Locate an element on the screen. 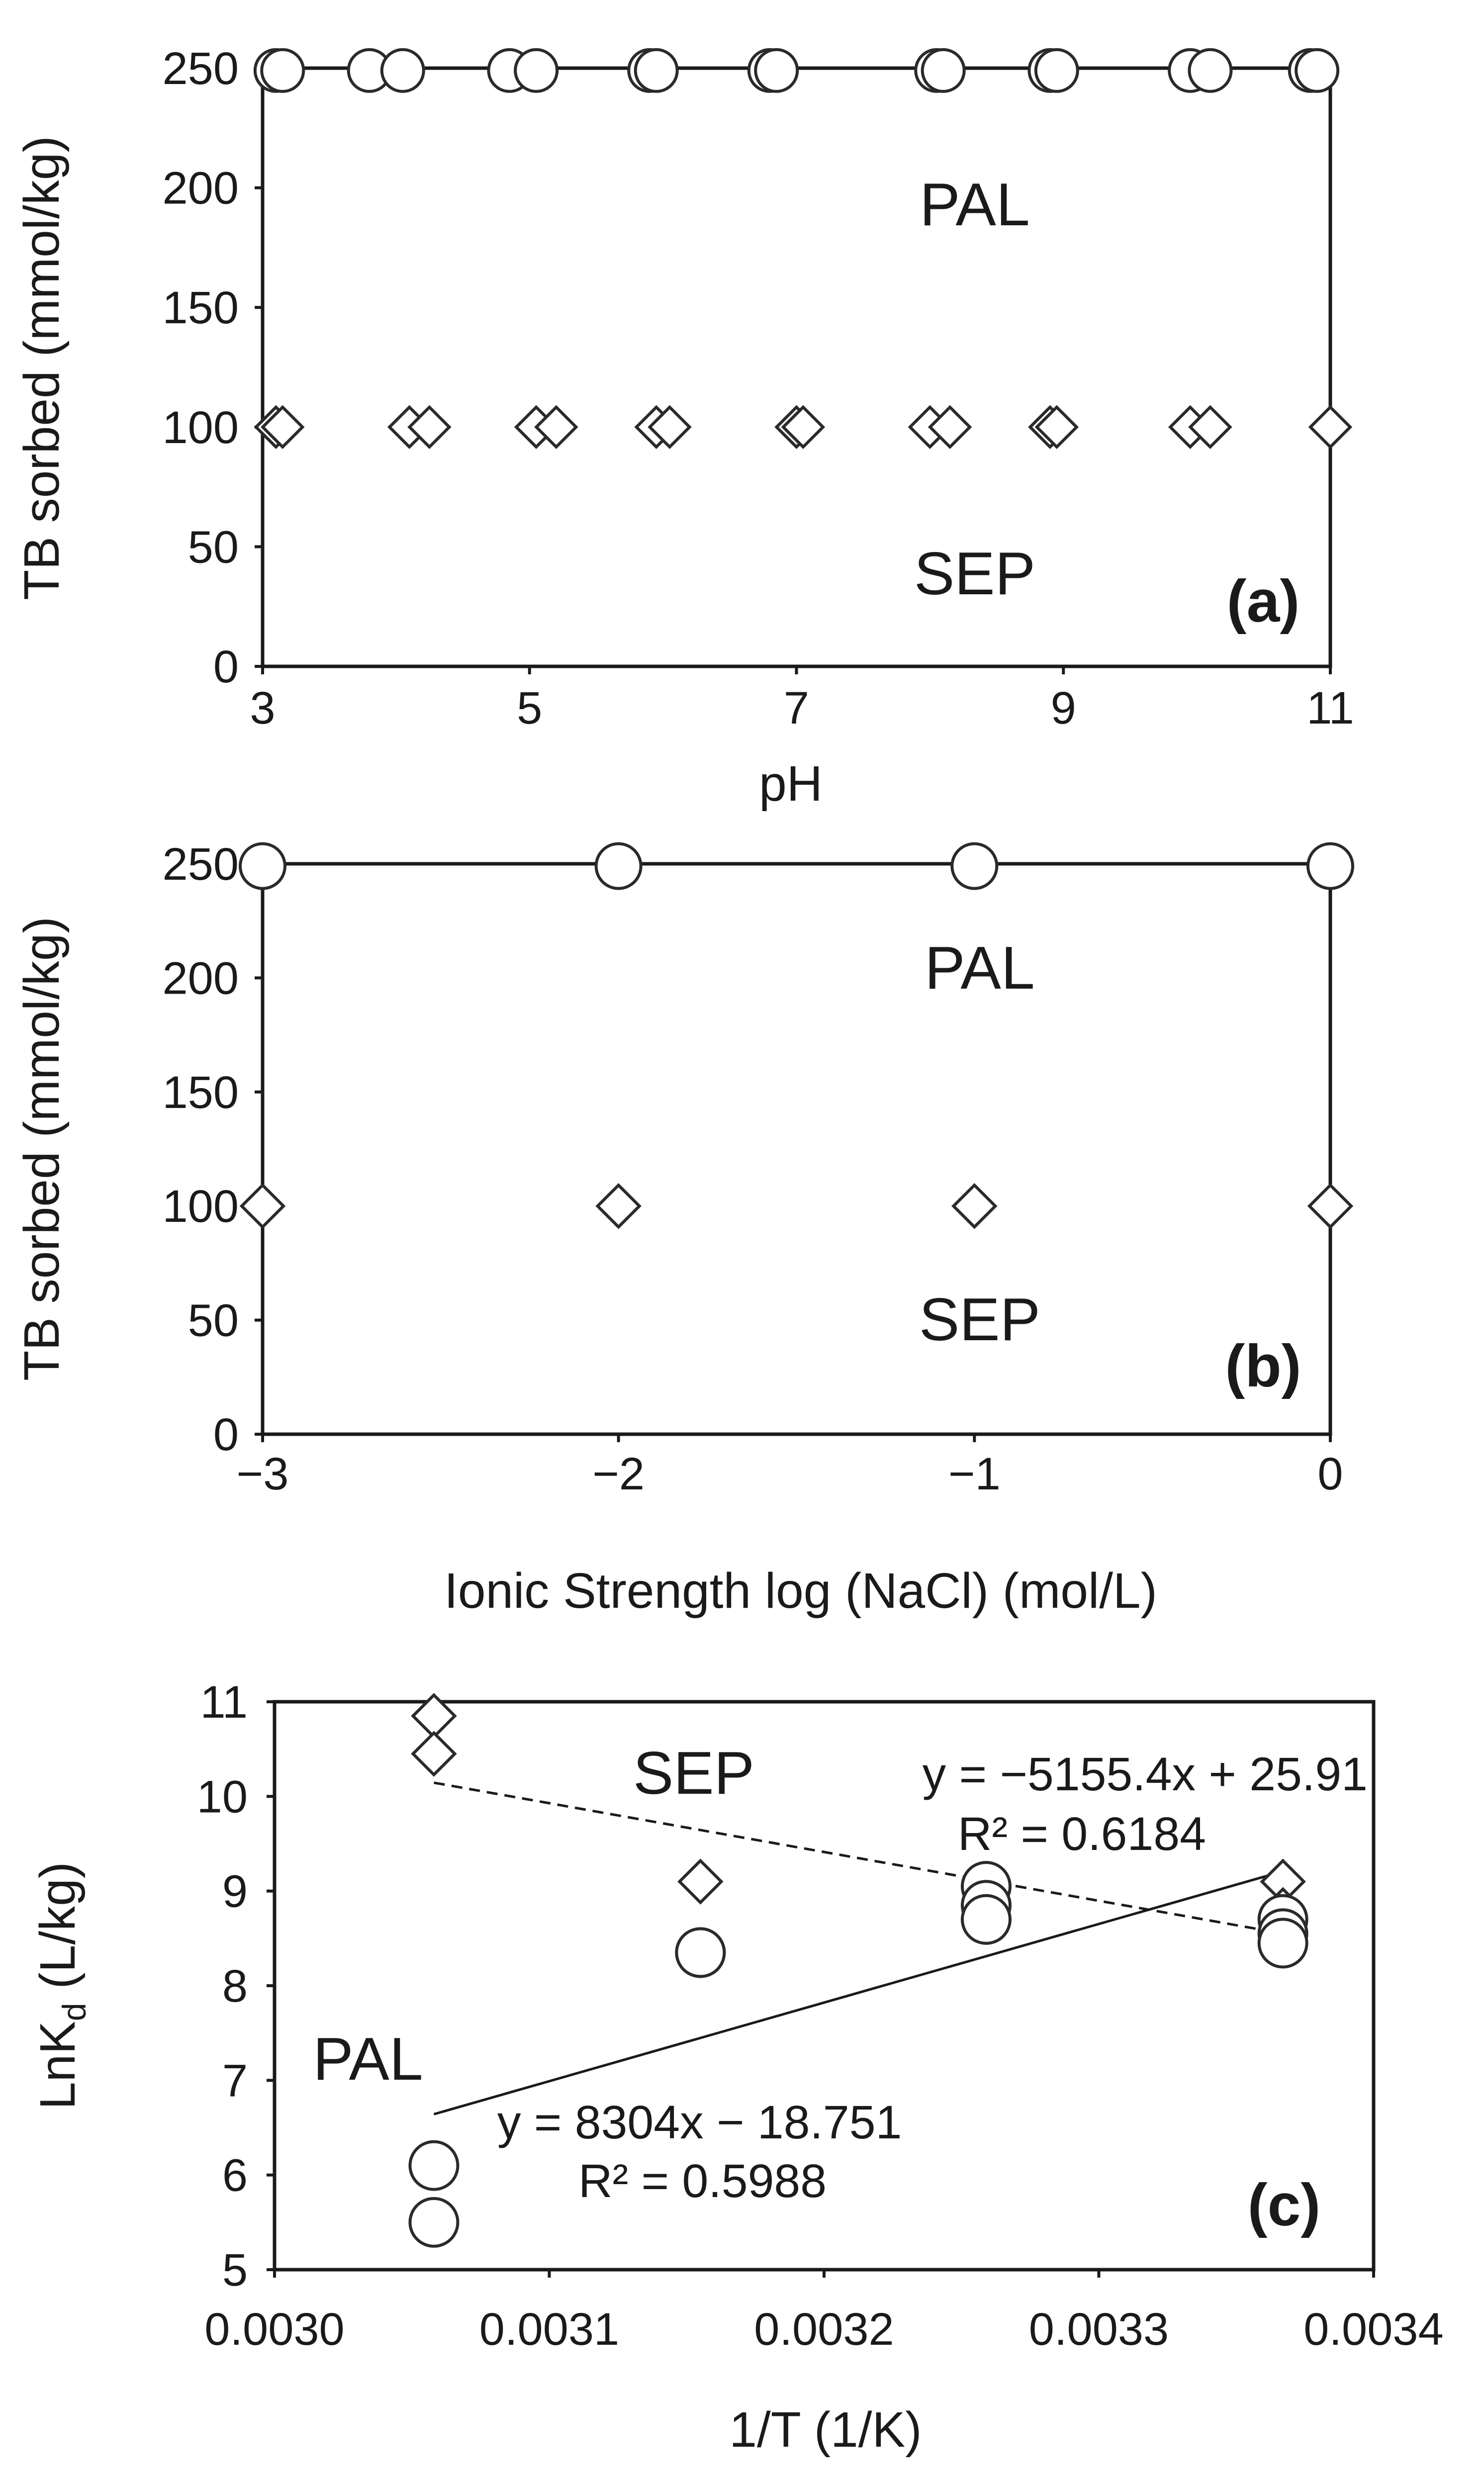 Image resolution: width=1484 pixels, height=2485 pixels. panel-b-letter: (b) is located at coordinates (1263, 1366).